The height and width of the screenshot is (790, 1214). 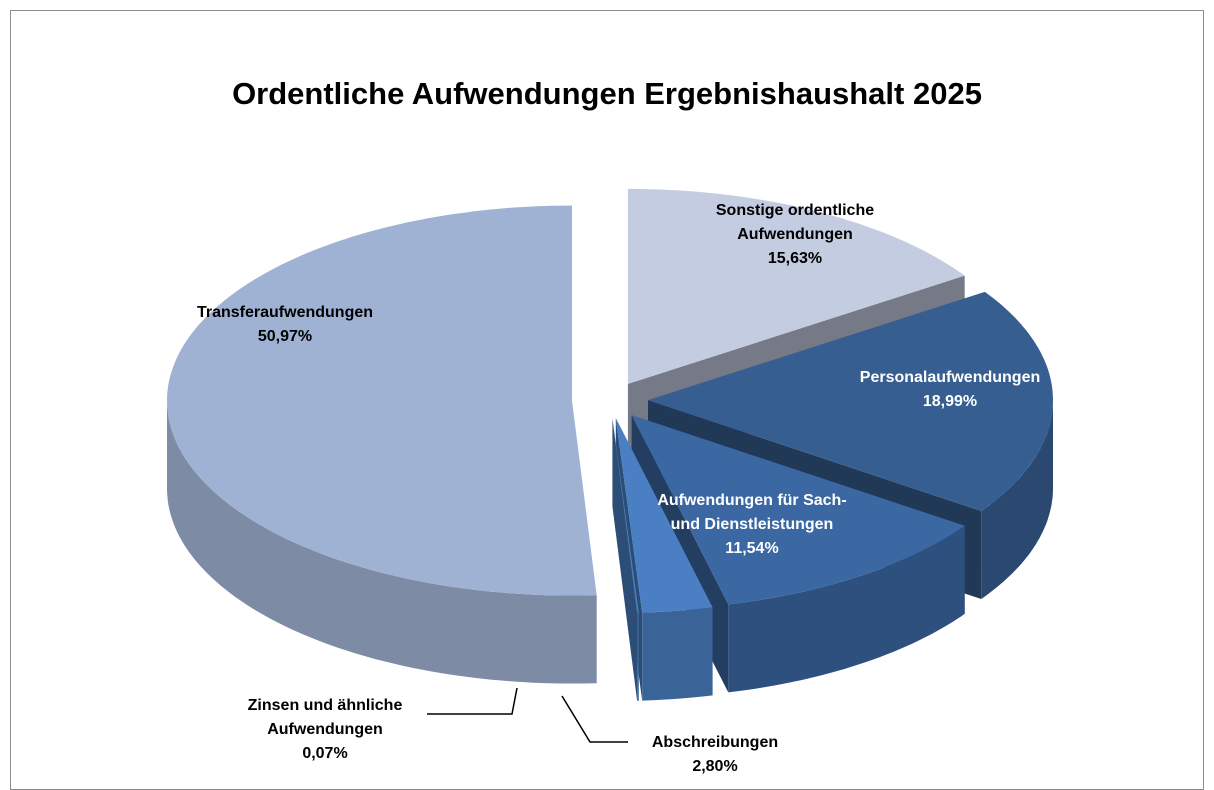 I want to click on data-label: Personalaufwendungen 18,99%, so click(x=950, y=390).